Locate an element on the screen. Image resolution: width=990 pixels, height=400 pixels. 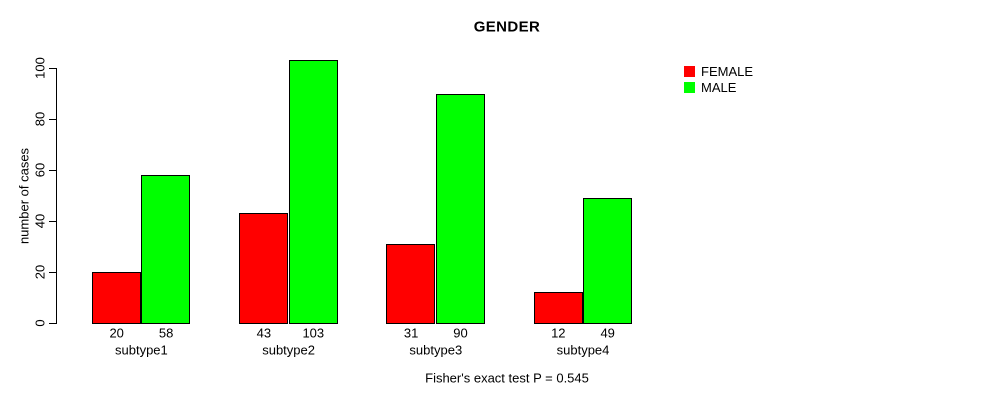
category-label-subtype3: subtype3 is located at coordinates (436, 350).